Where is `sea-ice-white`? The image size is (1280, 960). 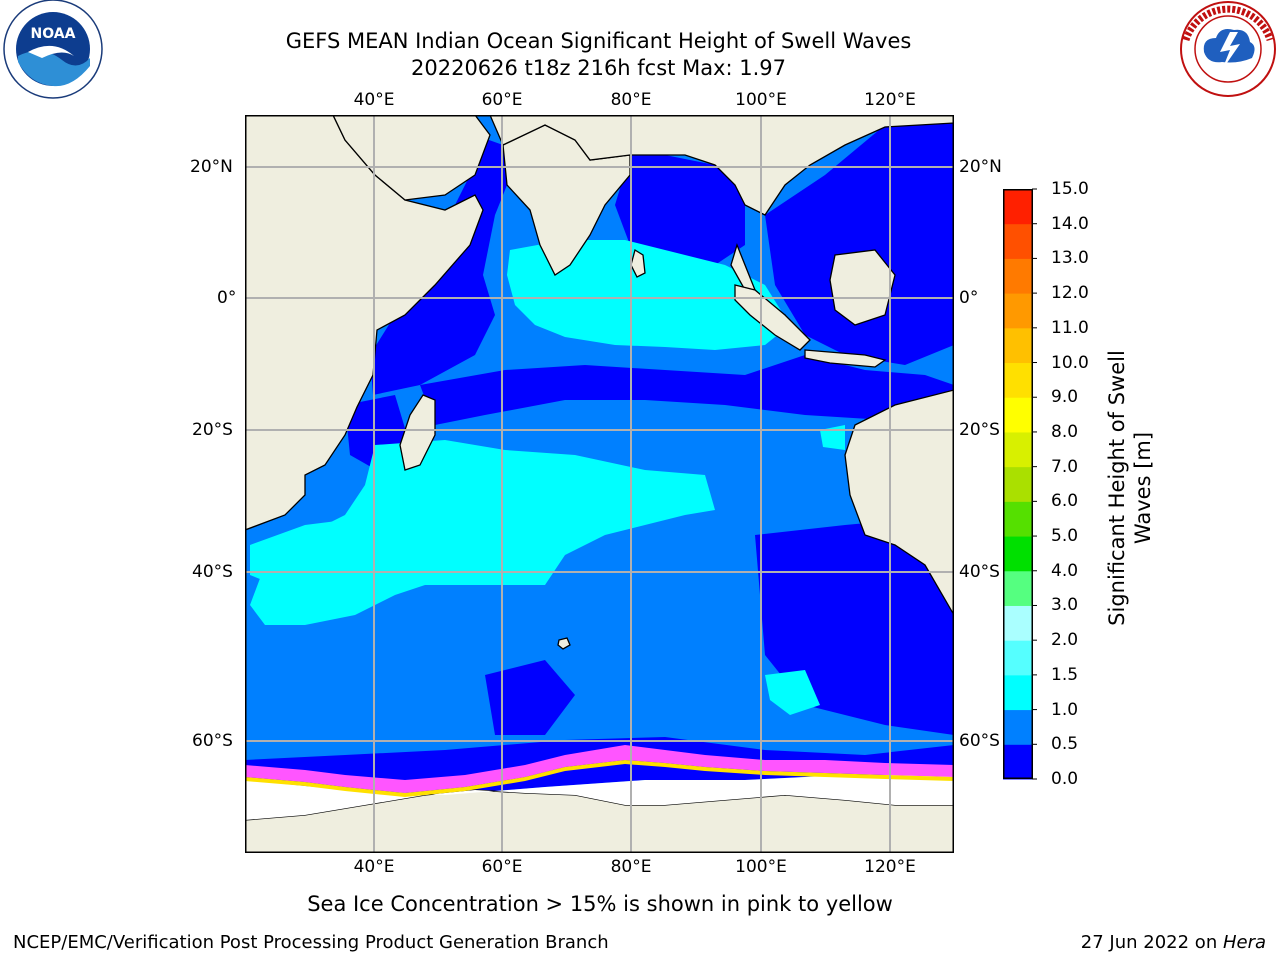
sea-ice-white is located at coordinates (599, 797).